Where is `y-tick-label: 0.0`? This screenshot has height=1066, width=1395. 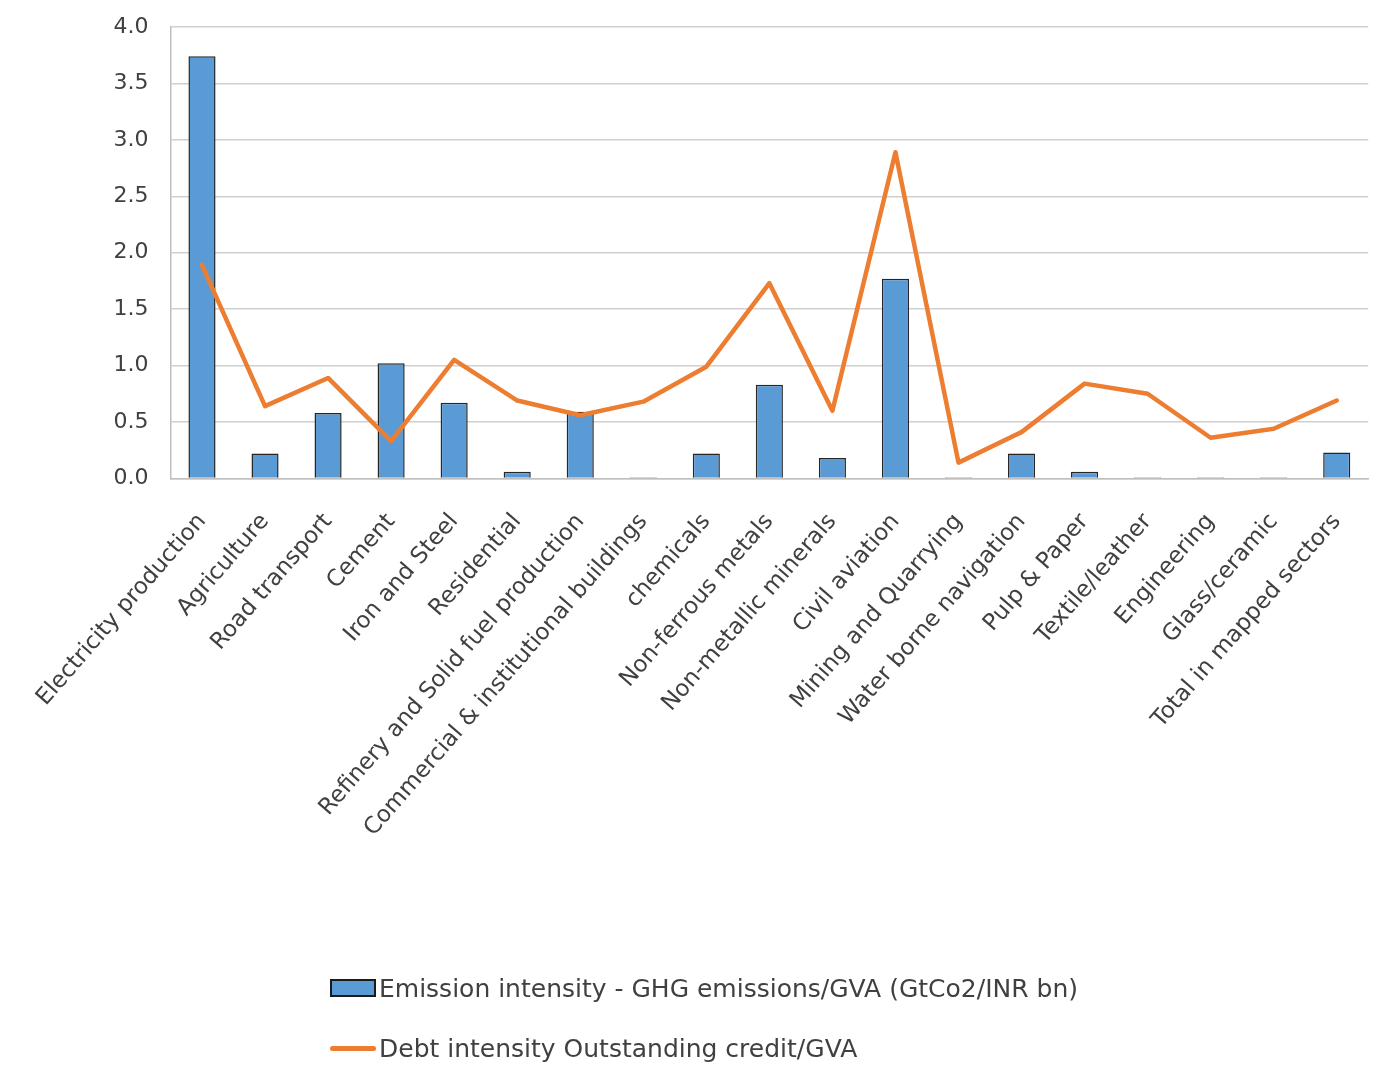 y-tick-label: 0.0 is located at coordinates (131, 477).